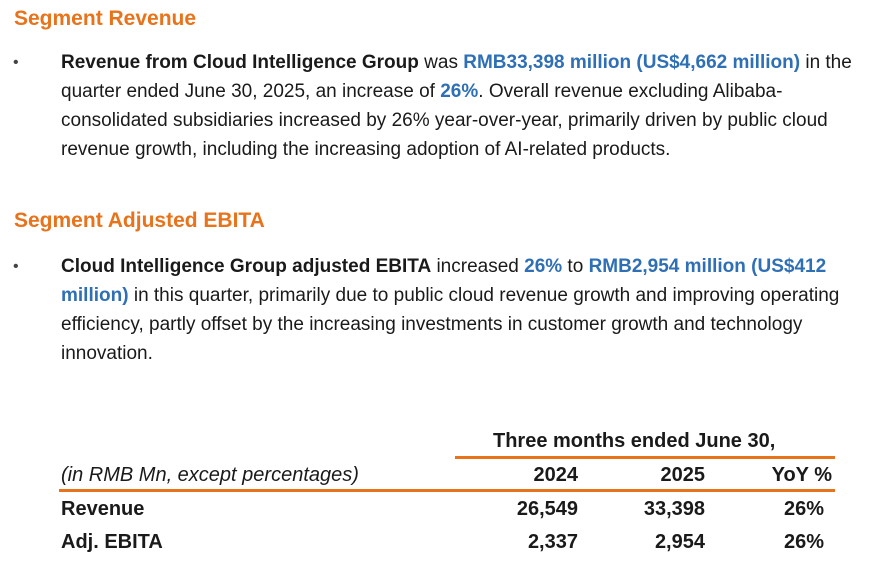  Describe the element at coordinates (679, 542) in the screenshot. I see `cell-2025: 2,954` at that location.